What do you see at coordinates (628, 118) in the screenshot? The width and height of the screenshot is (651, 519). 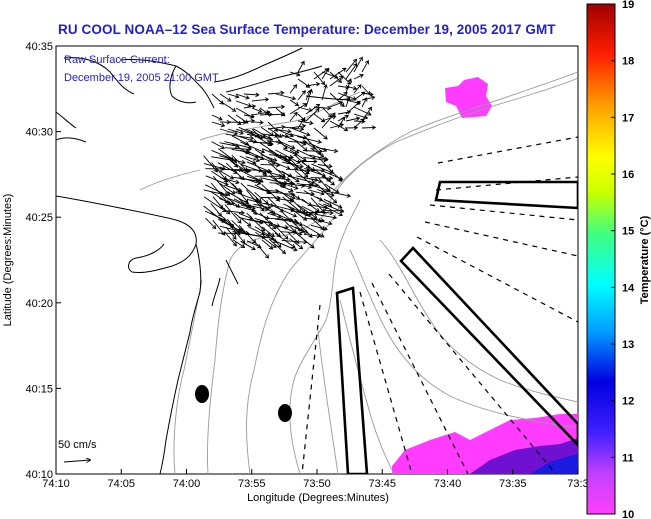 I see `colorbar-tick-label: 17` at bounding box center [628, 118].